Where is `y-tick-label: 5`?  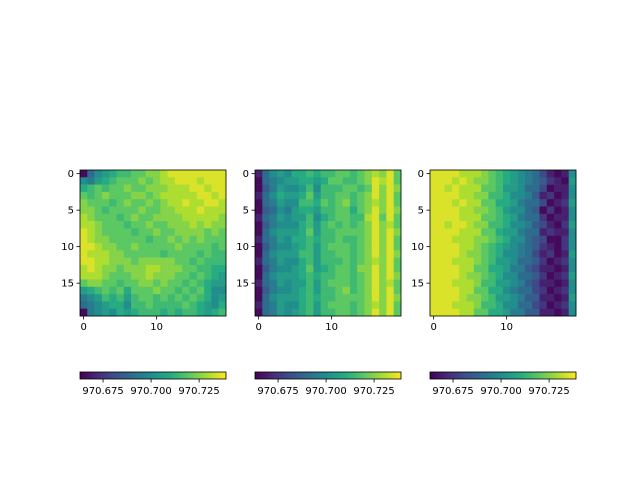
y-tick-label: 5 is located at coordinates (246, 211).